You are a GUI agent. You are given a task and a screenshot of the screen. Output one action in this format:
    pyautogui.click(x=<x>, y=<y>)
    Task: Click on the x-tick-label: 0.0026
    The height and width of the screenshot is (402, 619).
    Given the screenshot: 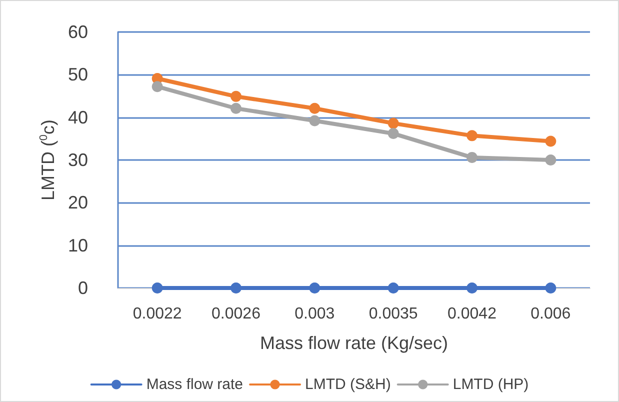 What is the action you would take?
    pyautogui.click(x=236, y=314)
    